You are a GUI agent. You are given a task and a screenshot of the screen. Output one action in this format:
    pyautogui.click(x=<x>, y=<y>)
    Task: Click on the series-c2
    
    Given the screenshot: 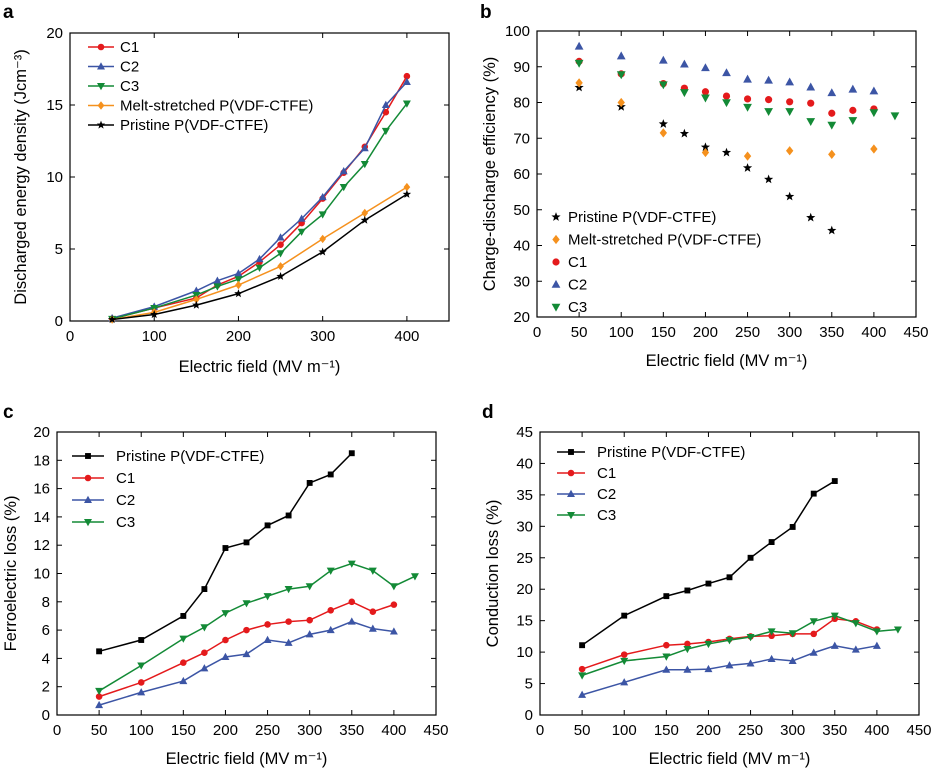 What is the action you would take?
    pyautogui.click(x=726, y=69)
    